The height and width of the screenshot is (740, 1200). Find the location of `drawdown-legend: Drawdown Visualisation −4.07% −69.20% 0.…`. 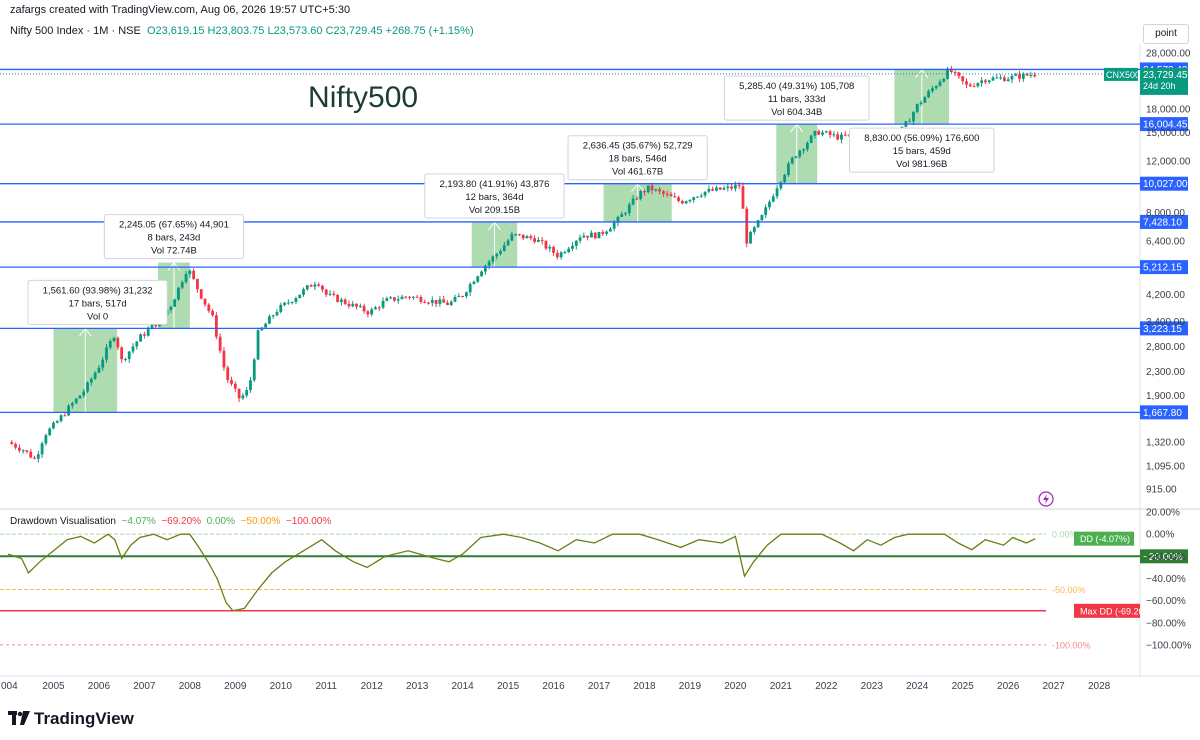

drawdown-legend: Drawdown Visualisation −4.07% −69.20% 0.… is located at coordinates (170, 521).